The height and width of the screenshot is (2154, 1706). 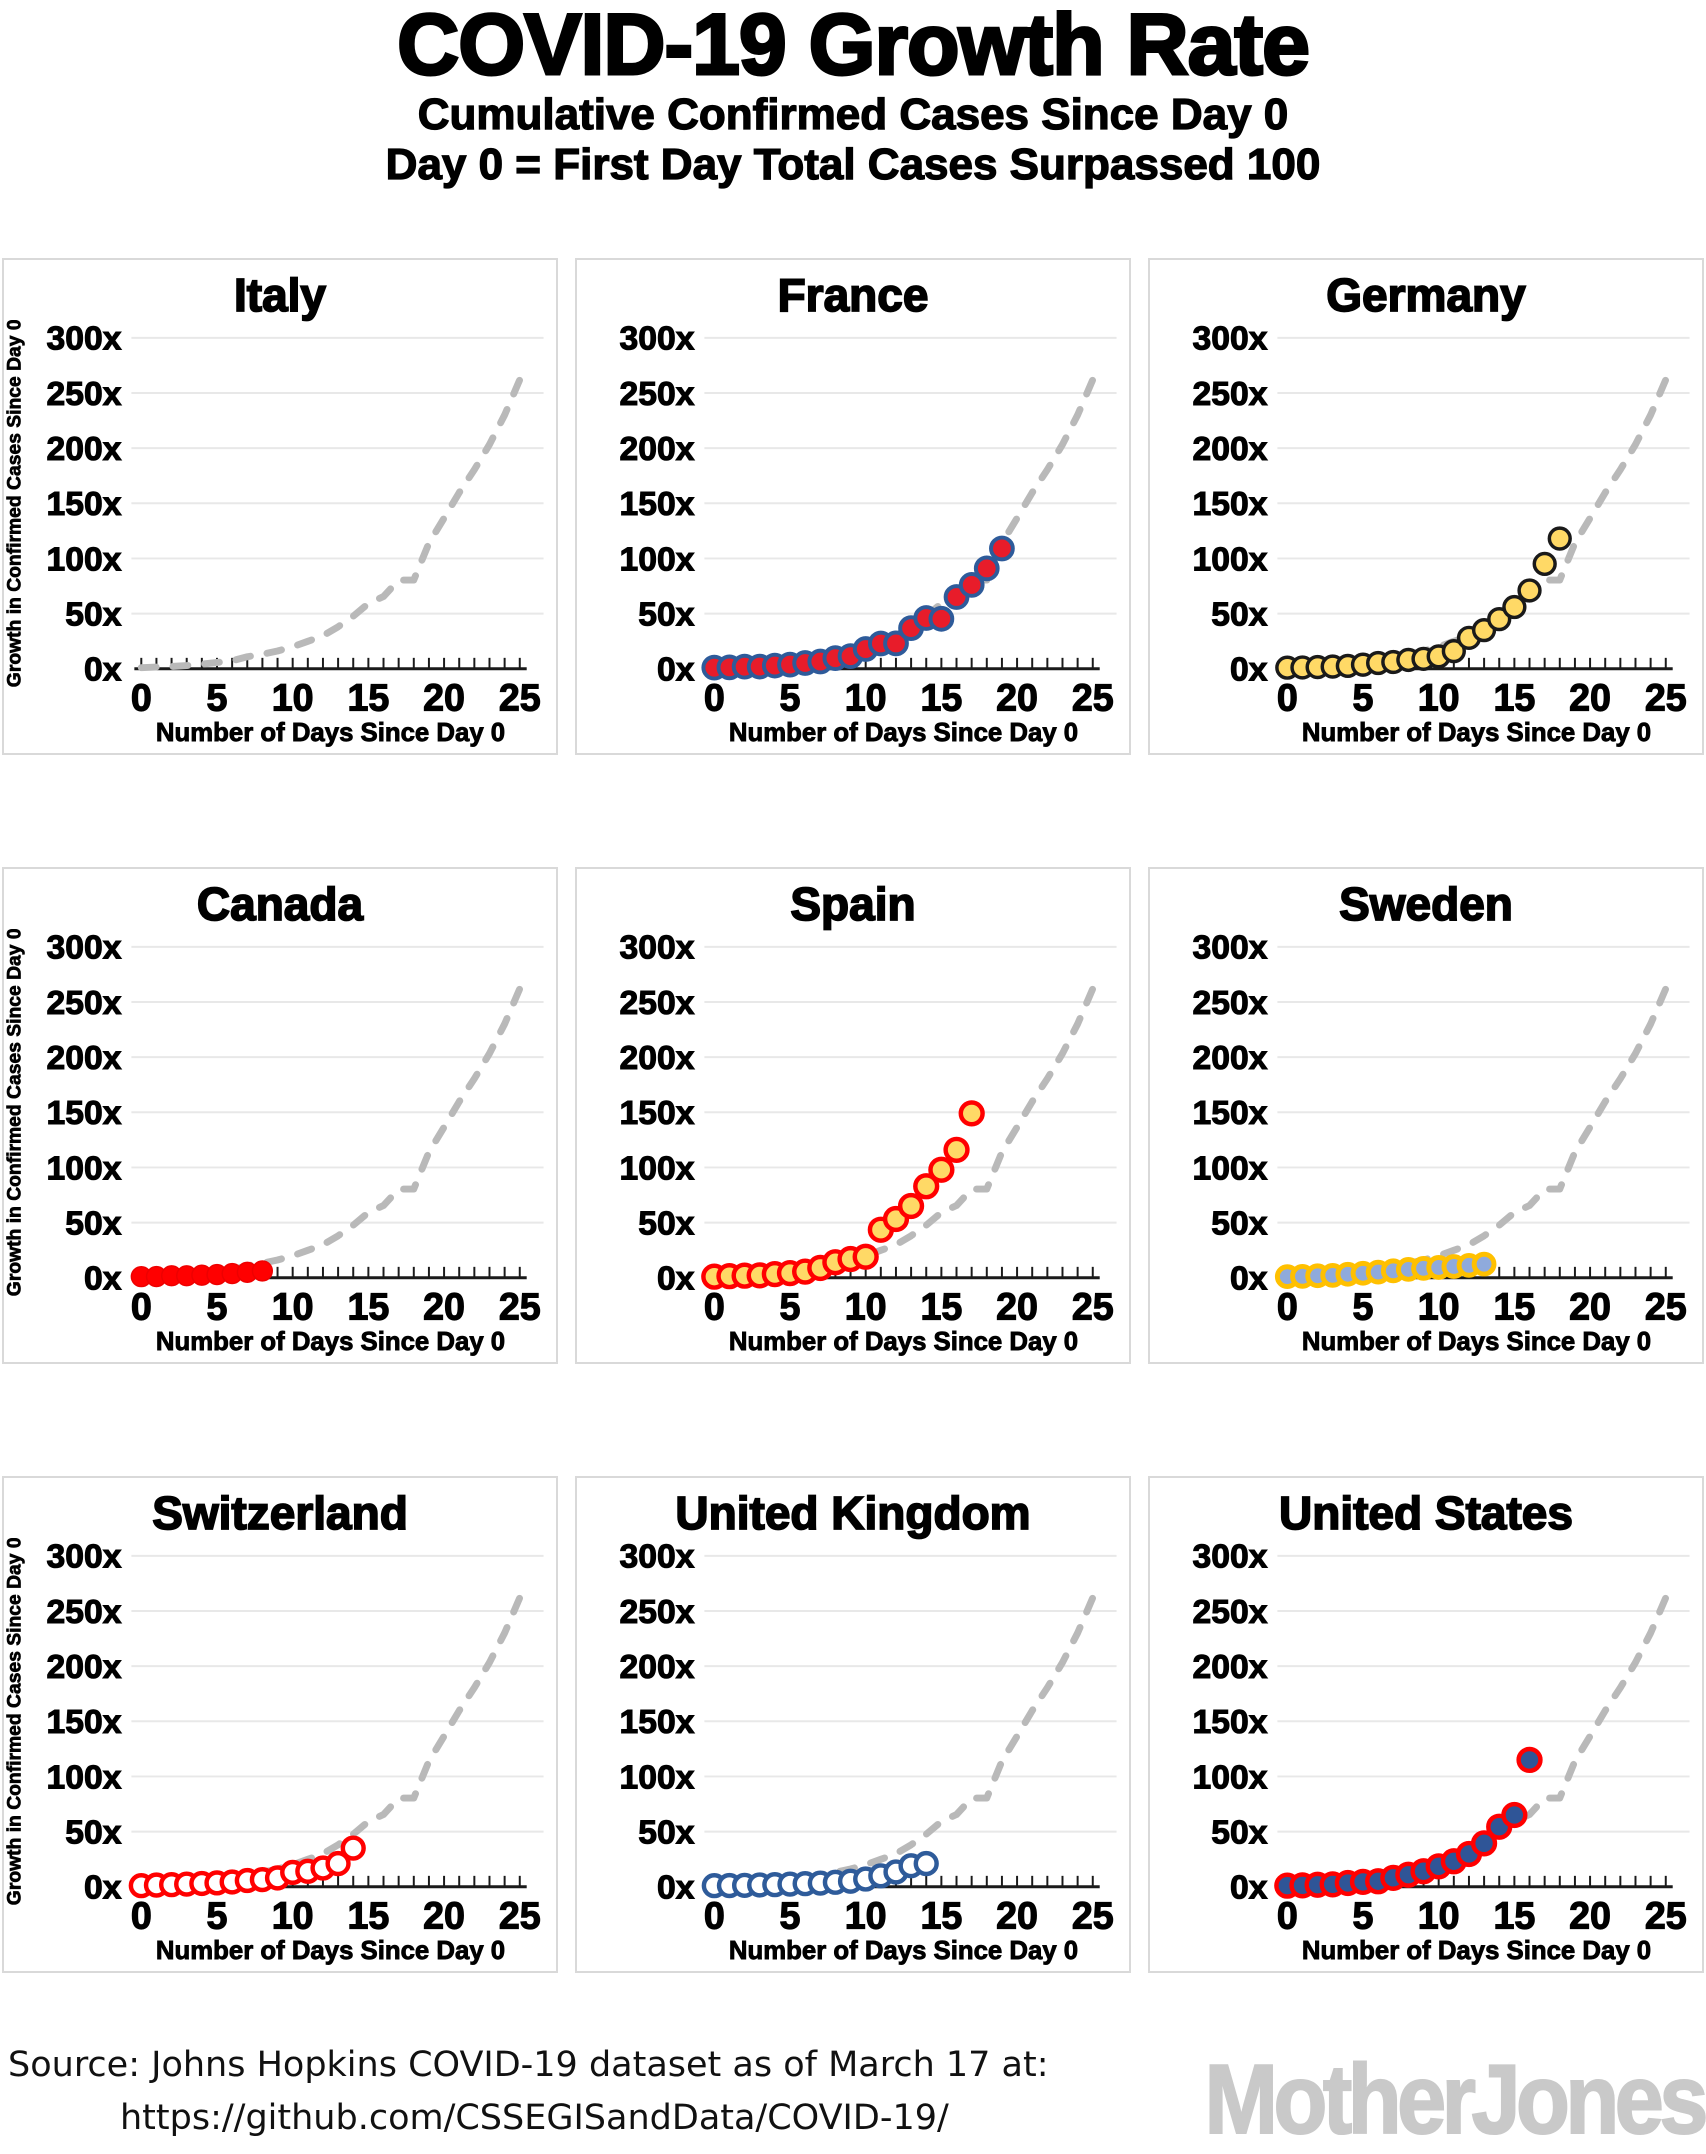 I want to click on page-title: COVID-19 Growth Rate, so click(x=854, y=46).